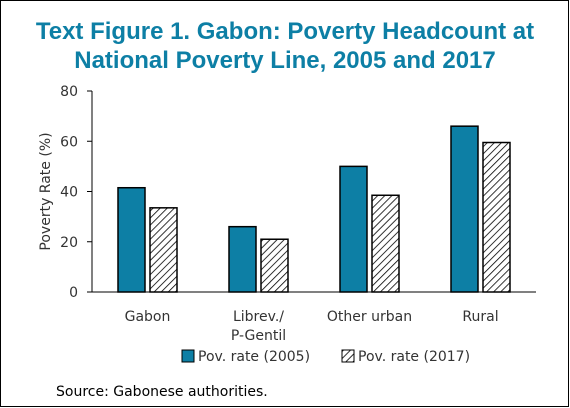 The height and width of the screenshot is (408, 570). I want to click on legend-swatch-2005, so click(188, 356).